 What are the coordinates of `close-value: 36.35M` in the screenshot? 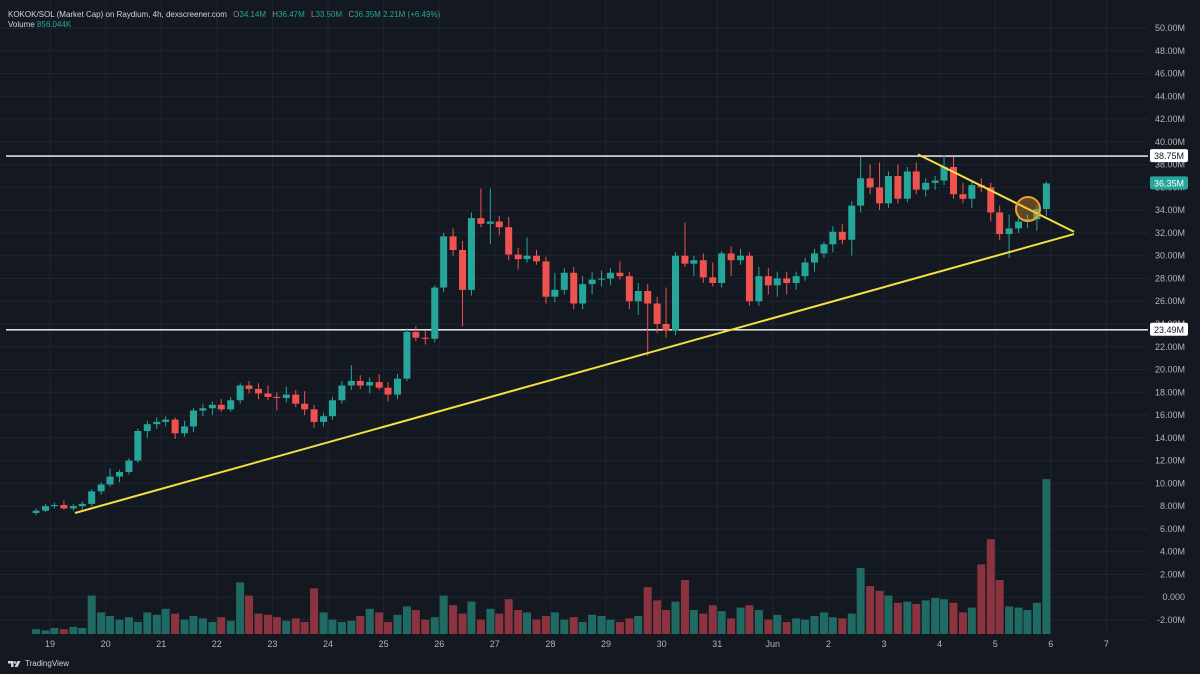 It's located at (367, 14).